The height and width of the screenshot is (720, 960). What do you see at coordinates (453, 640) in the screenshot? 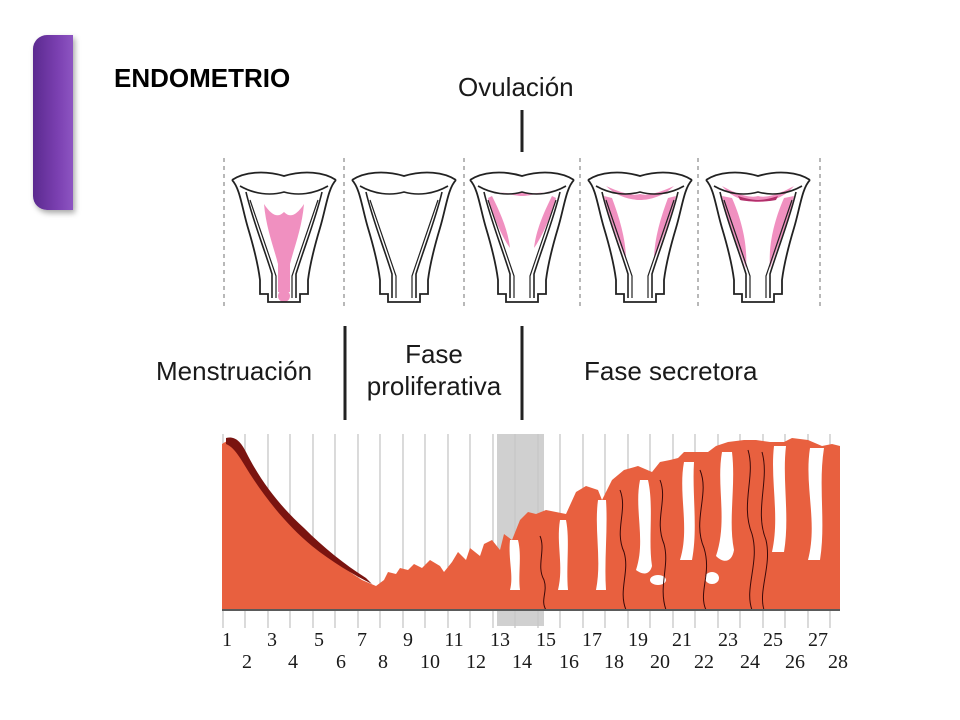
I see `day-label: 11` at bounding box center [453, 640].